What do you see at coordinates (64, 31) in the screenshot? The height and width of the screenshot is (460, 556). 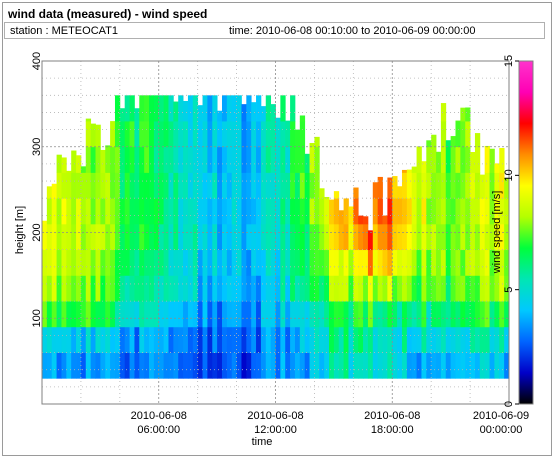 I see `station-label: station : METEOCAT1` at bounding box center [64, 31].